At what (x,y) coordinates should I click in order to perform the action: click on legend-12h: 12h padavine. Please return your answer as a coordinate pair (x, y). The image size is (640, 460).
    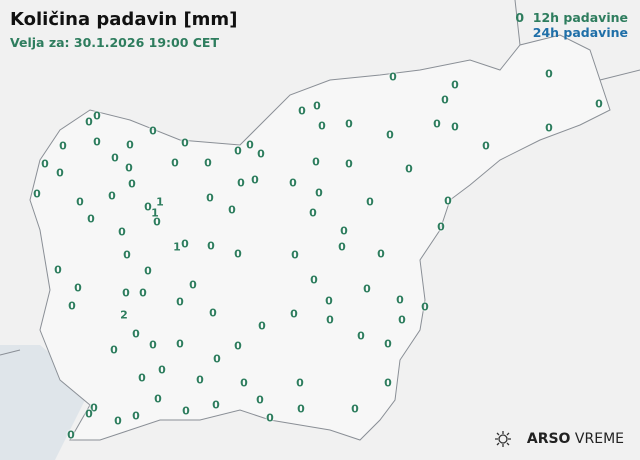
    Looking at the image, I should click on (580, 17).